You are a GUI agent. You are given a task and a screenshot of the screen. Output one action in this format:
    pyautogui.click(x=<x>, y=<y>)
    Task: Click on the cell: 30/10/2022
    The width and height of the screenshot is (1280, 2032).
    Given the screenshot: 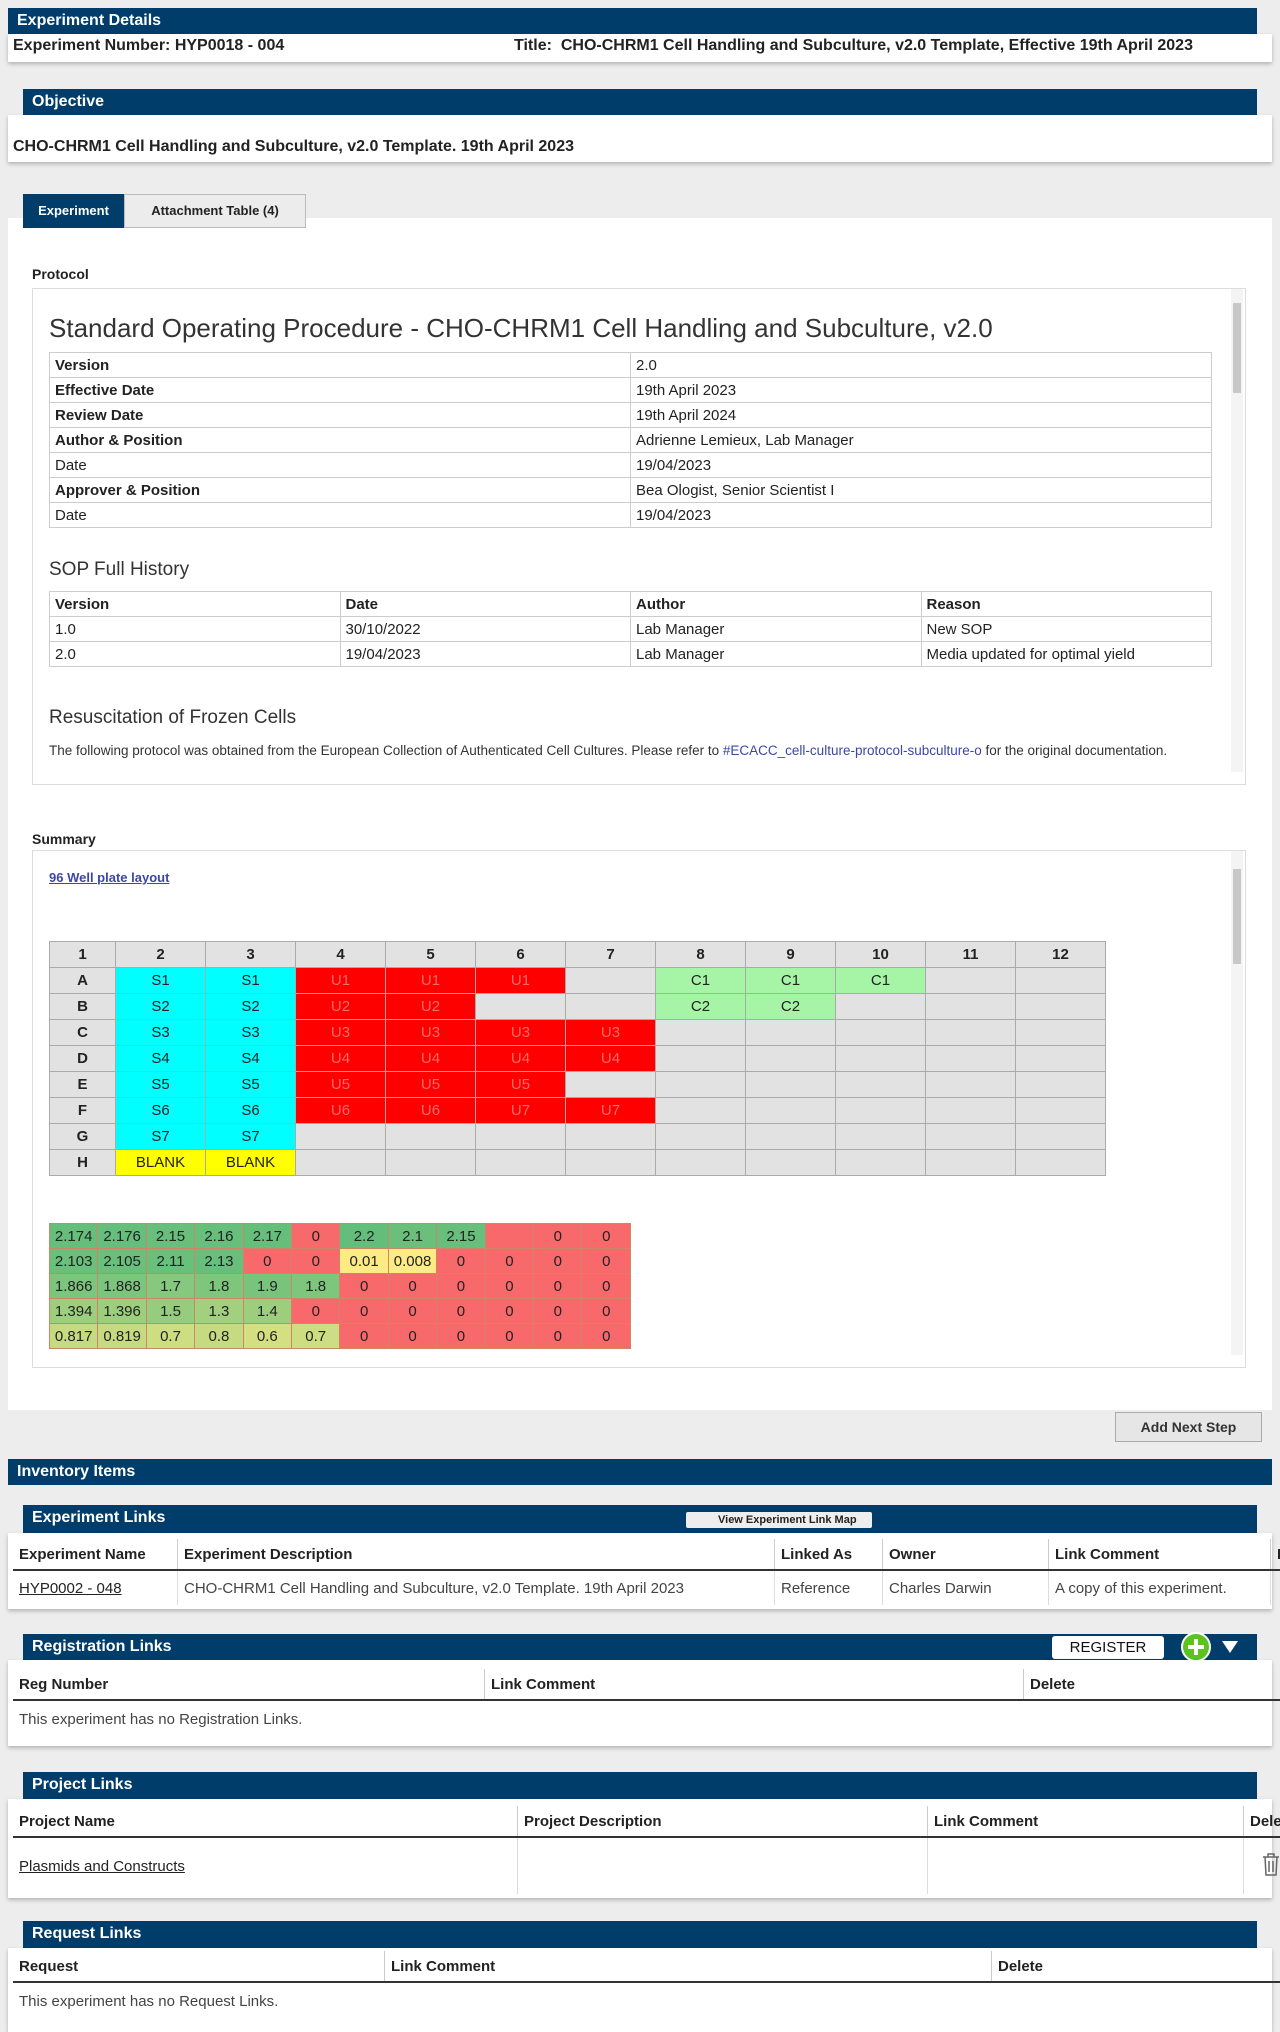 What is the action you would take?
    pyautogui.click(x=485, y=629)
    